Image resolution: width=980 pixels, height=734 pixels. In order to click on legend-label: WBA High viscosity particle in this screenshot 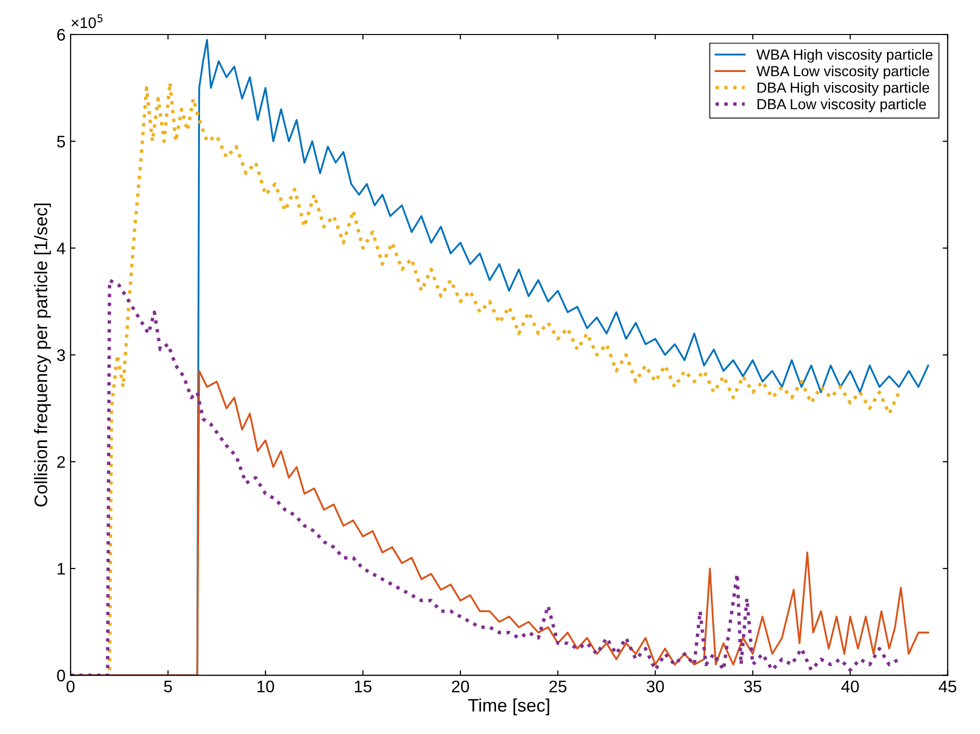, I will do `click(844, 56)`.